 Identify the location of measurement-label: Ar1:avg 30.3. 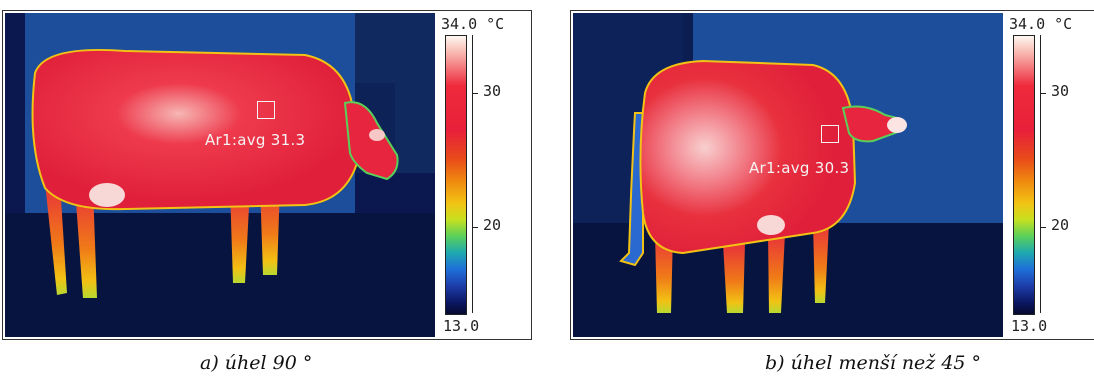
(799, 168).